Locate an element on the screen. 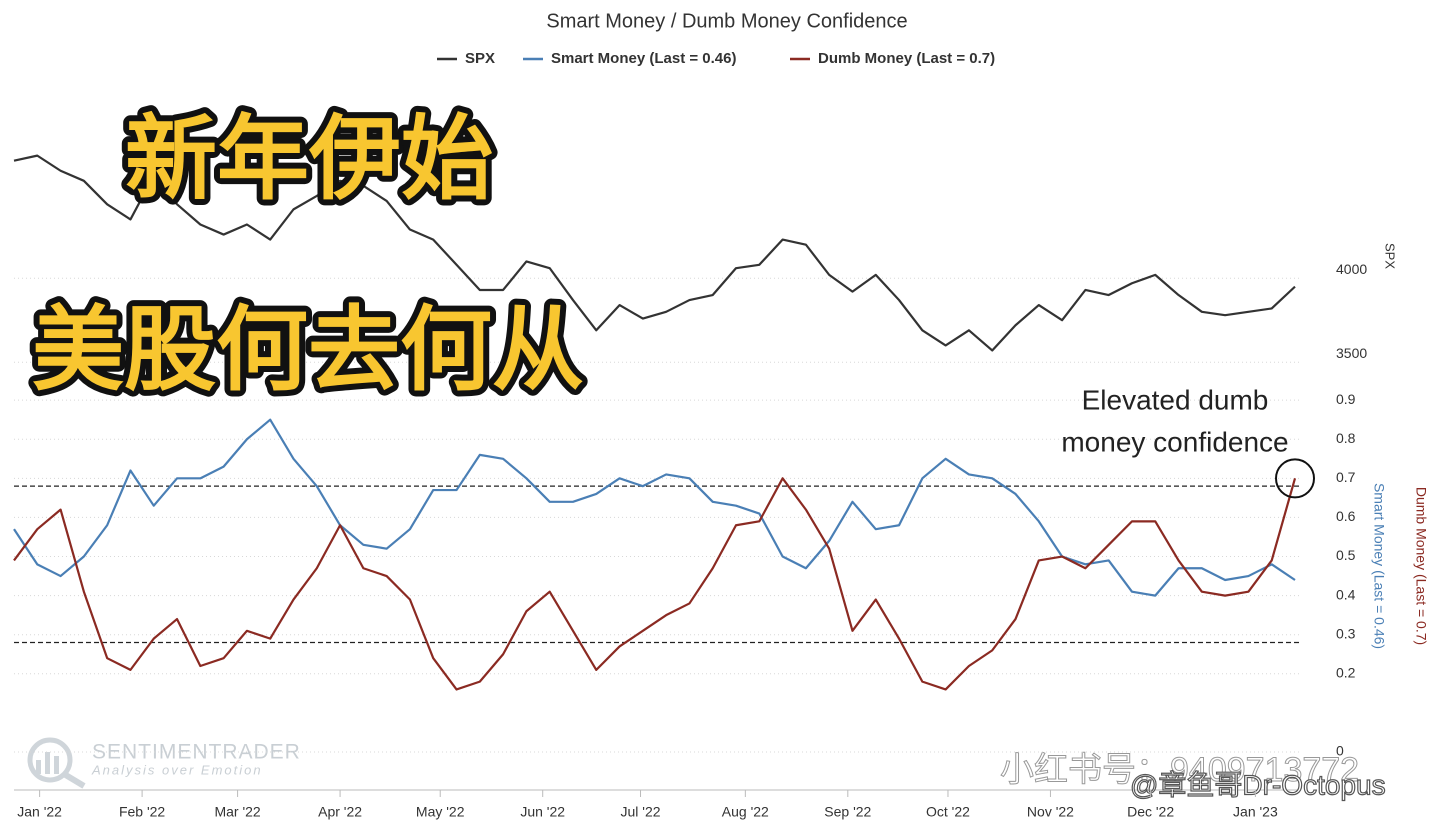 The width and height of the screenshot is (1456, 836). legend-label: Smart Money (Last = 0.46) is located at coordinates (643, 58).